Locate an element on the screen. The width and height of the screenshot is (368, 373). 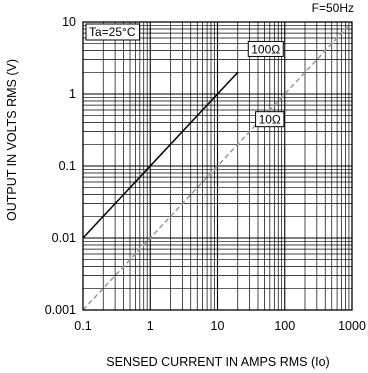
y-tick-label: 0.001 is located at coordinates (60, 310).